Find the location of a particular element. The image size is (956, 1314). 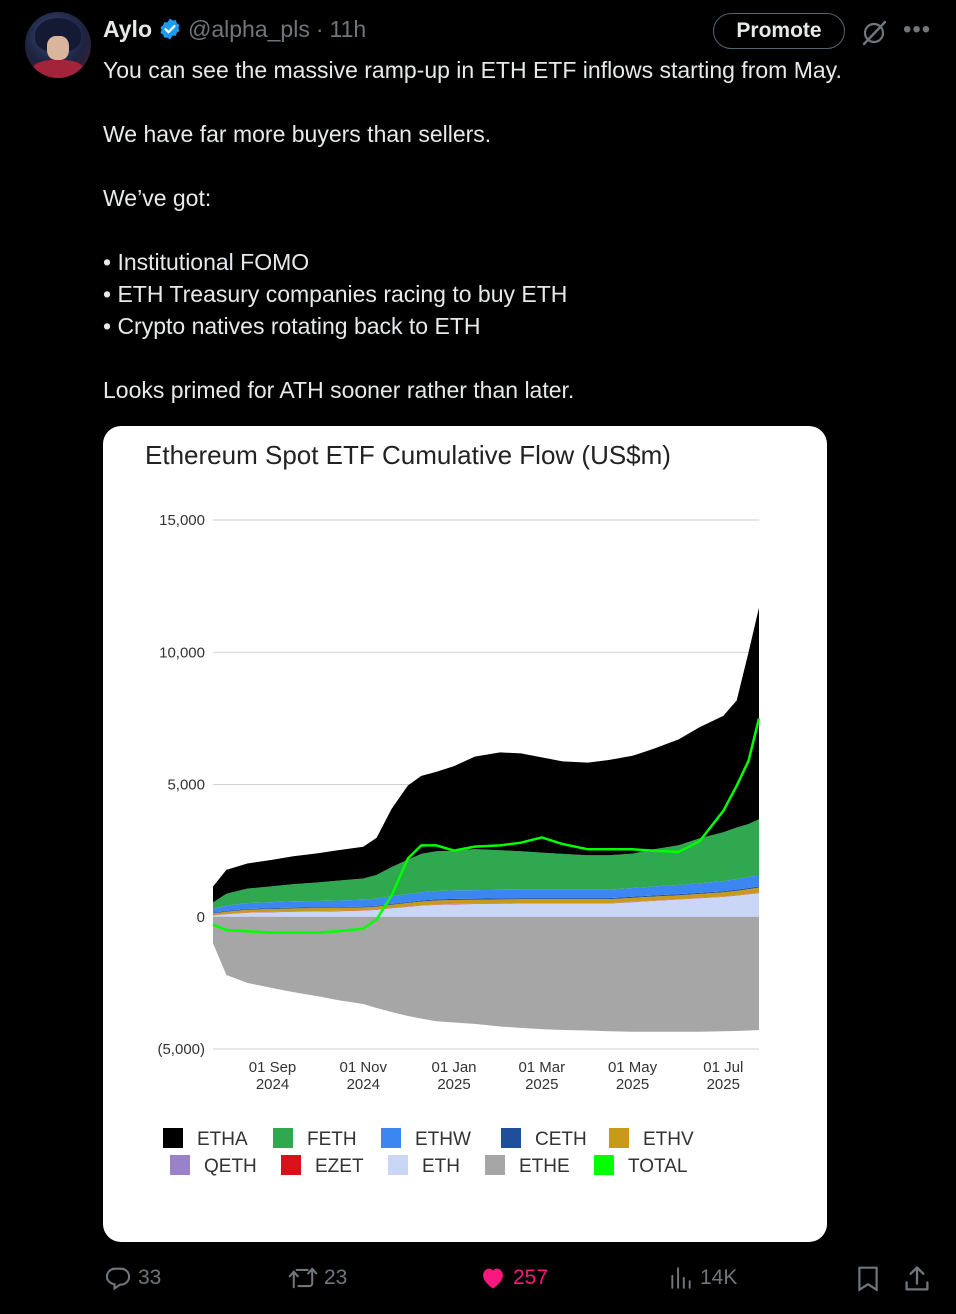

line-total is located at coordinates (486, 826).